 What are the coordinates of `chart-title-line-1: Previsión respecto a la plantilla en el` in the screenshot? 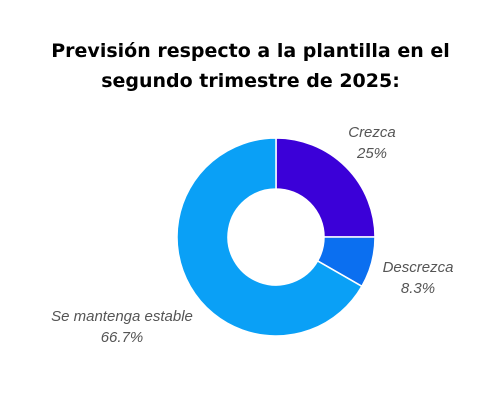 It's located at (250, 51).